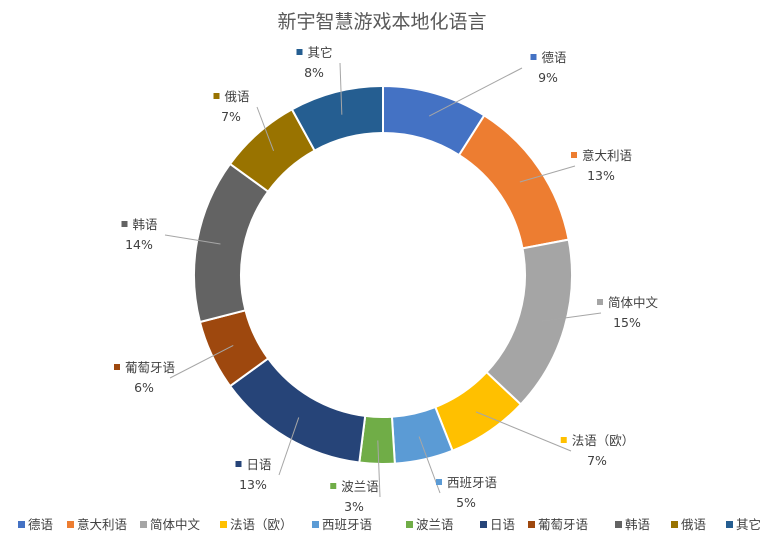 Image resolution: width=776 pixels, height=547 pixels. Describe the element at coordinates (261, 524) in the screenshot. I see `legend-item: 法语（欧）` at that location.